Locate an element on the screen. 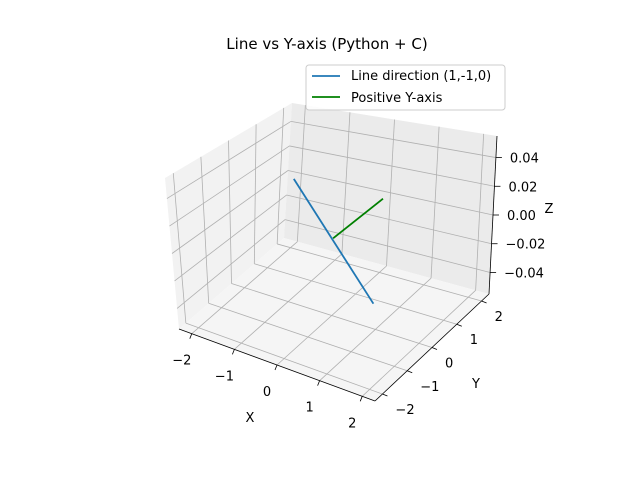 This screenshot has width=640, height=480. x-tick-label: 0 is located at coordinates (267, 392).